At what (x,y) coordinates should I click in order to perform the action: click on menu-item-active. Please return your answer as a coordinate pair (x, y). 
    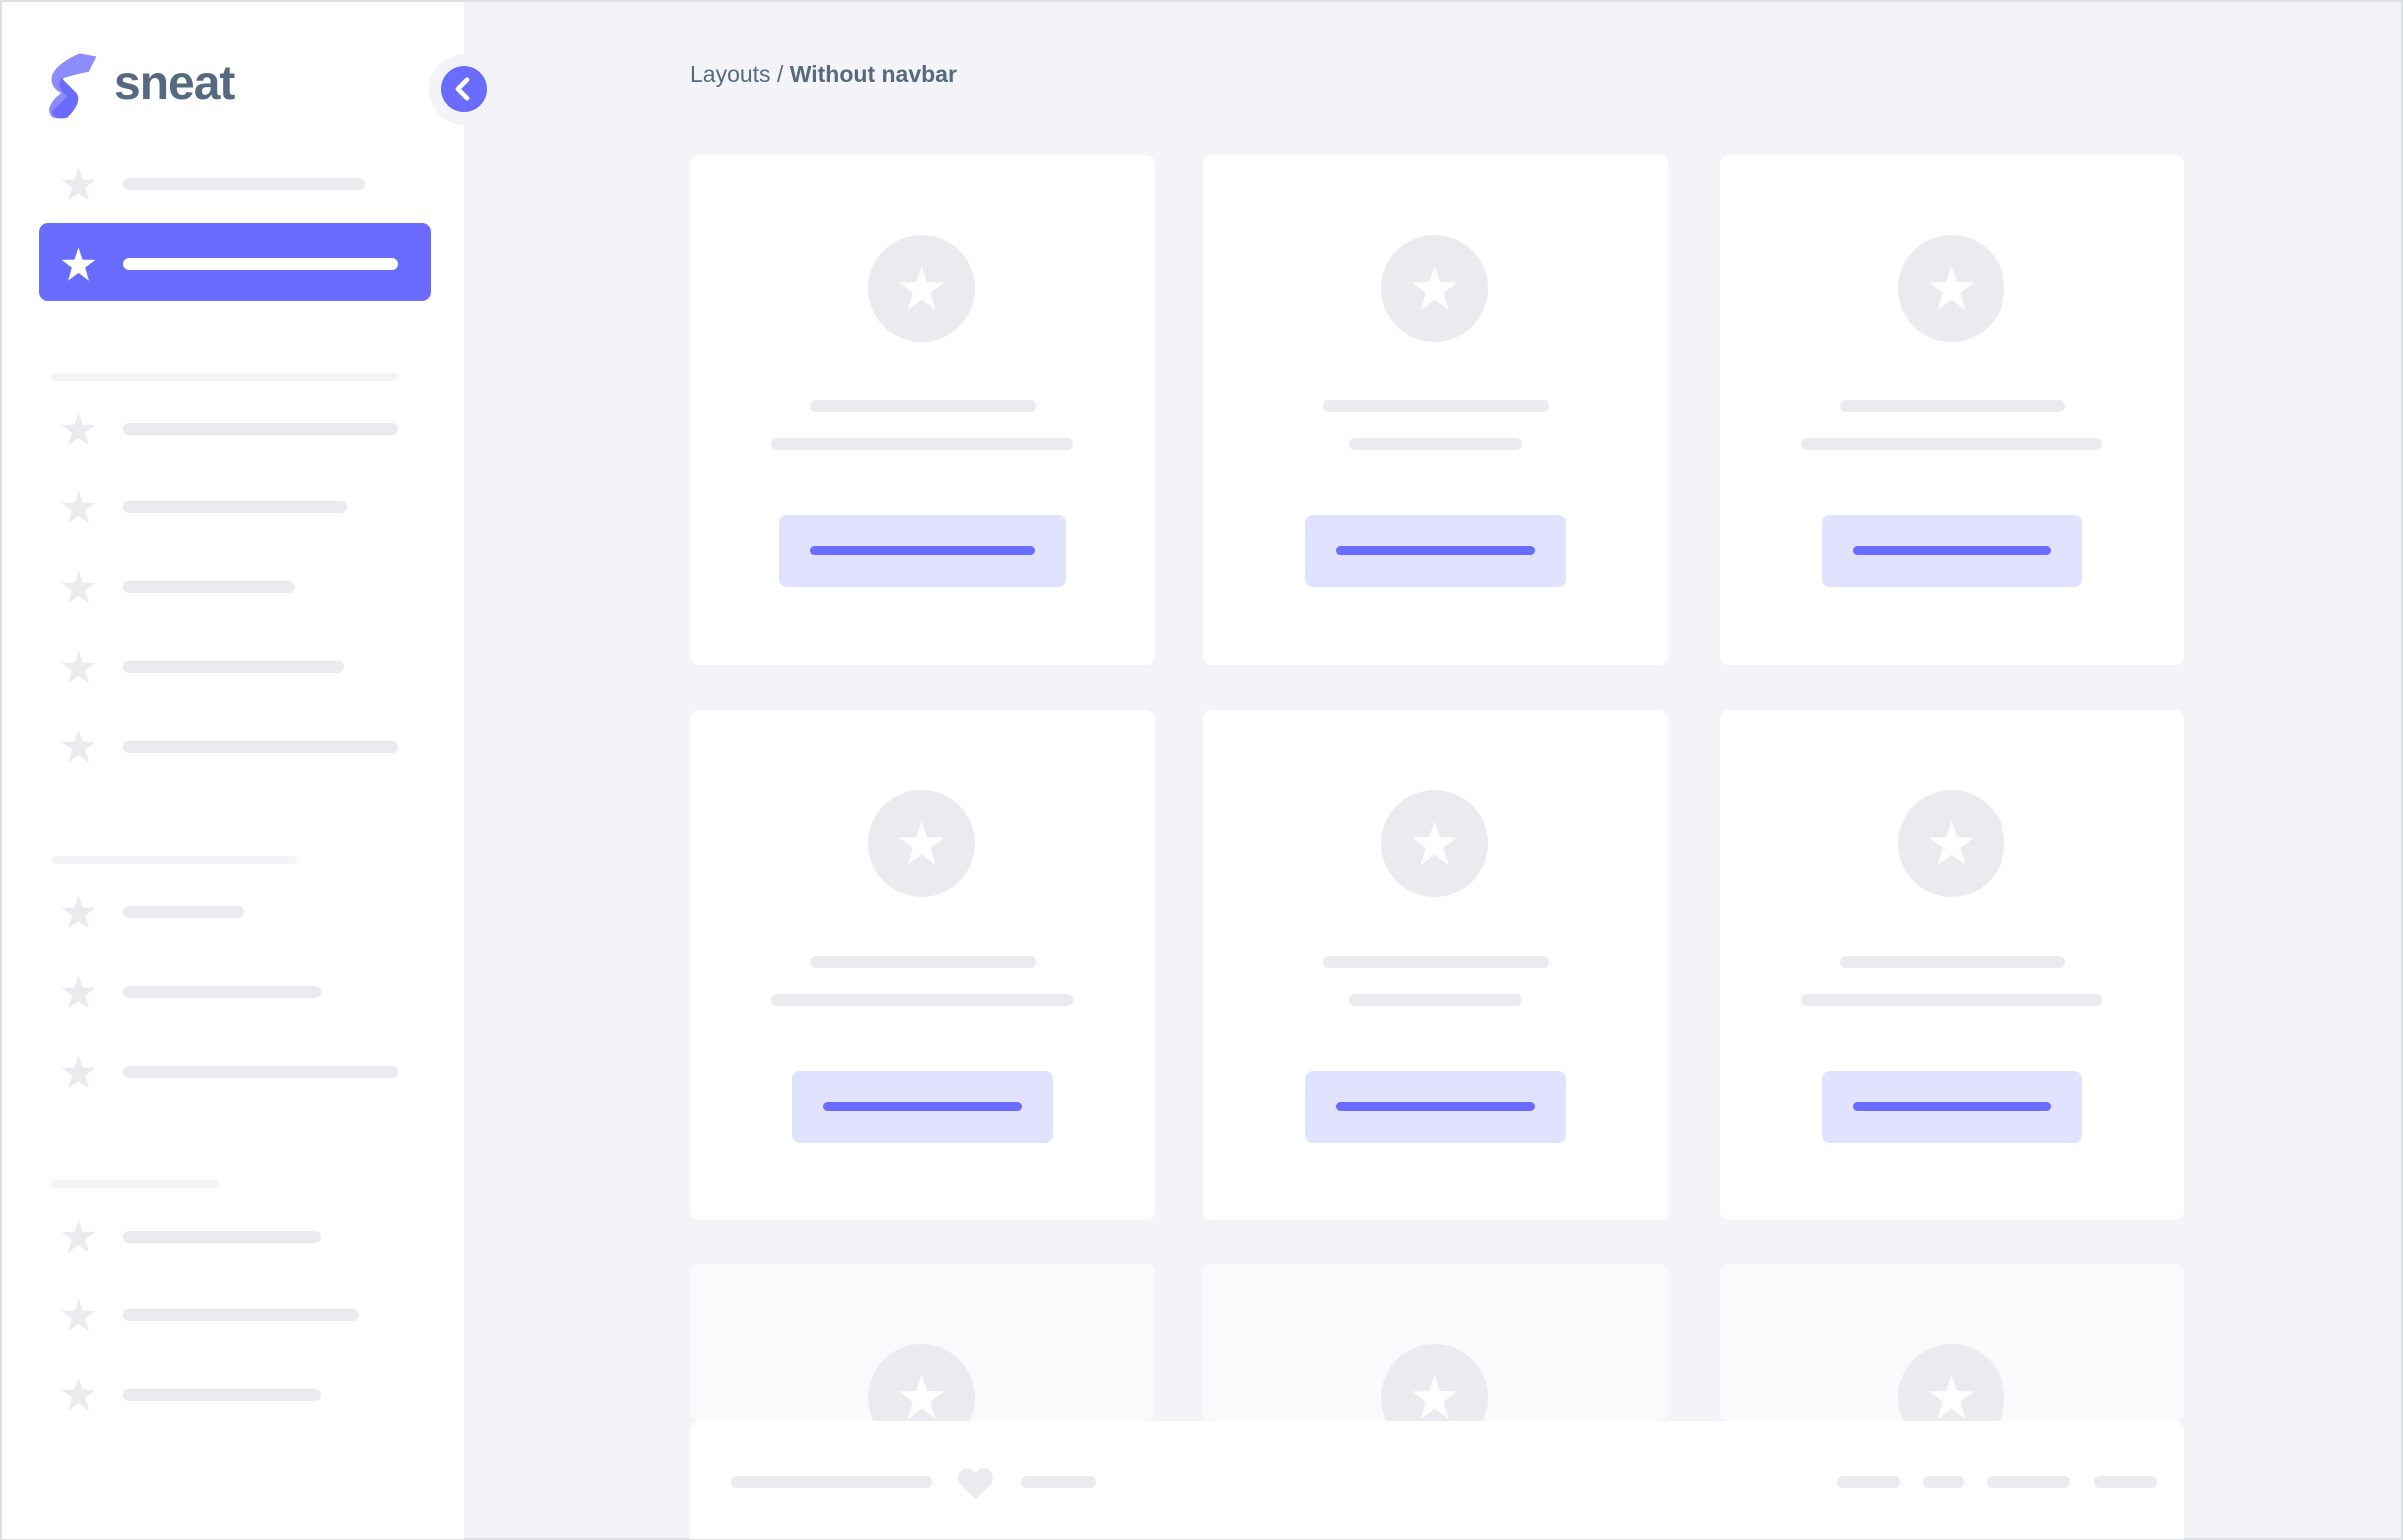
    Looking at the image, I should click on (235, 262).